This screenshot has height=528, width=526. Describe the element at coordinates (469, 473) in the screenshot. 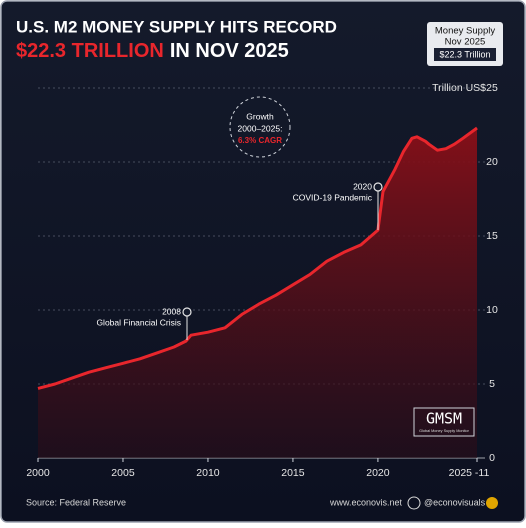

I see `x-tick-label: 2025 -11` at that location.